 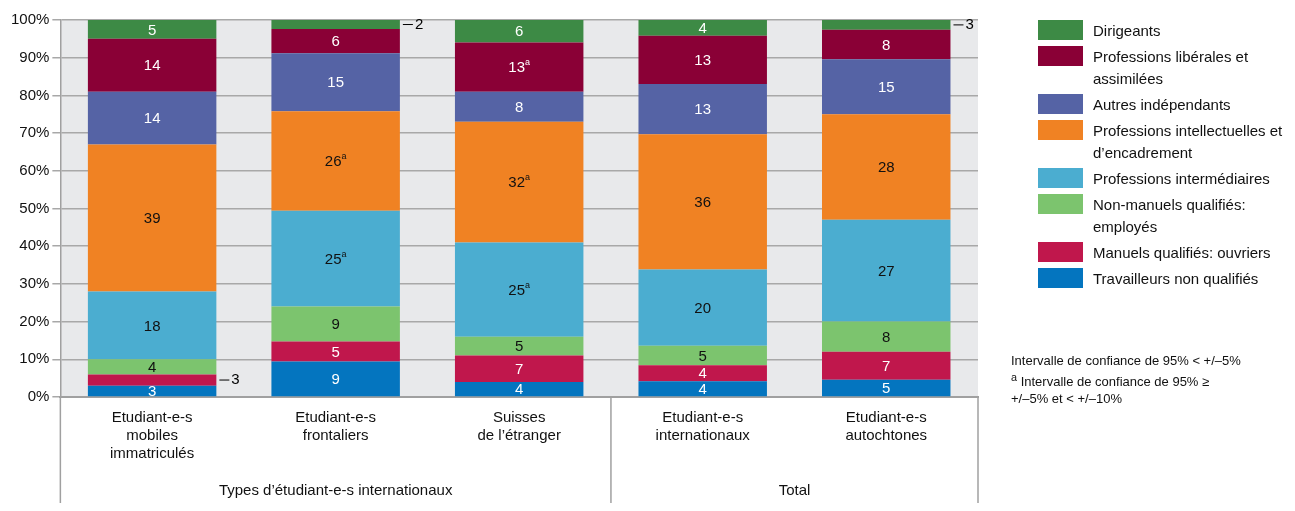 I want to click on y-tick-label: 10%, so click(x=34, y=358).